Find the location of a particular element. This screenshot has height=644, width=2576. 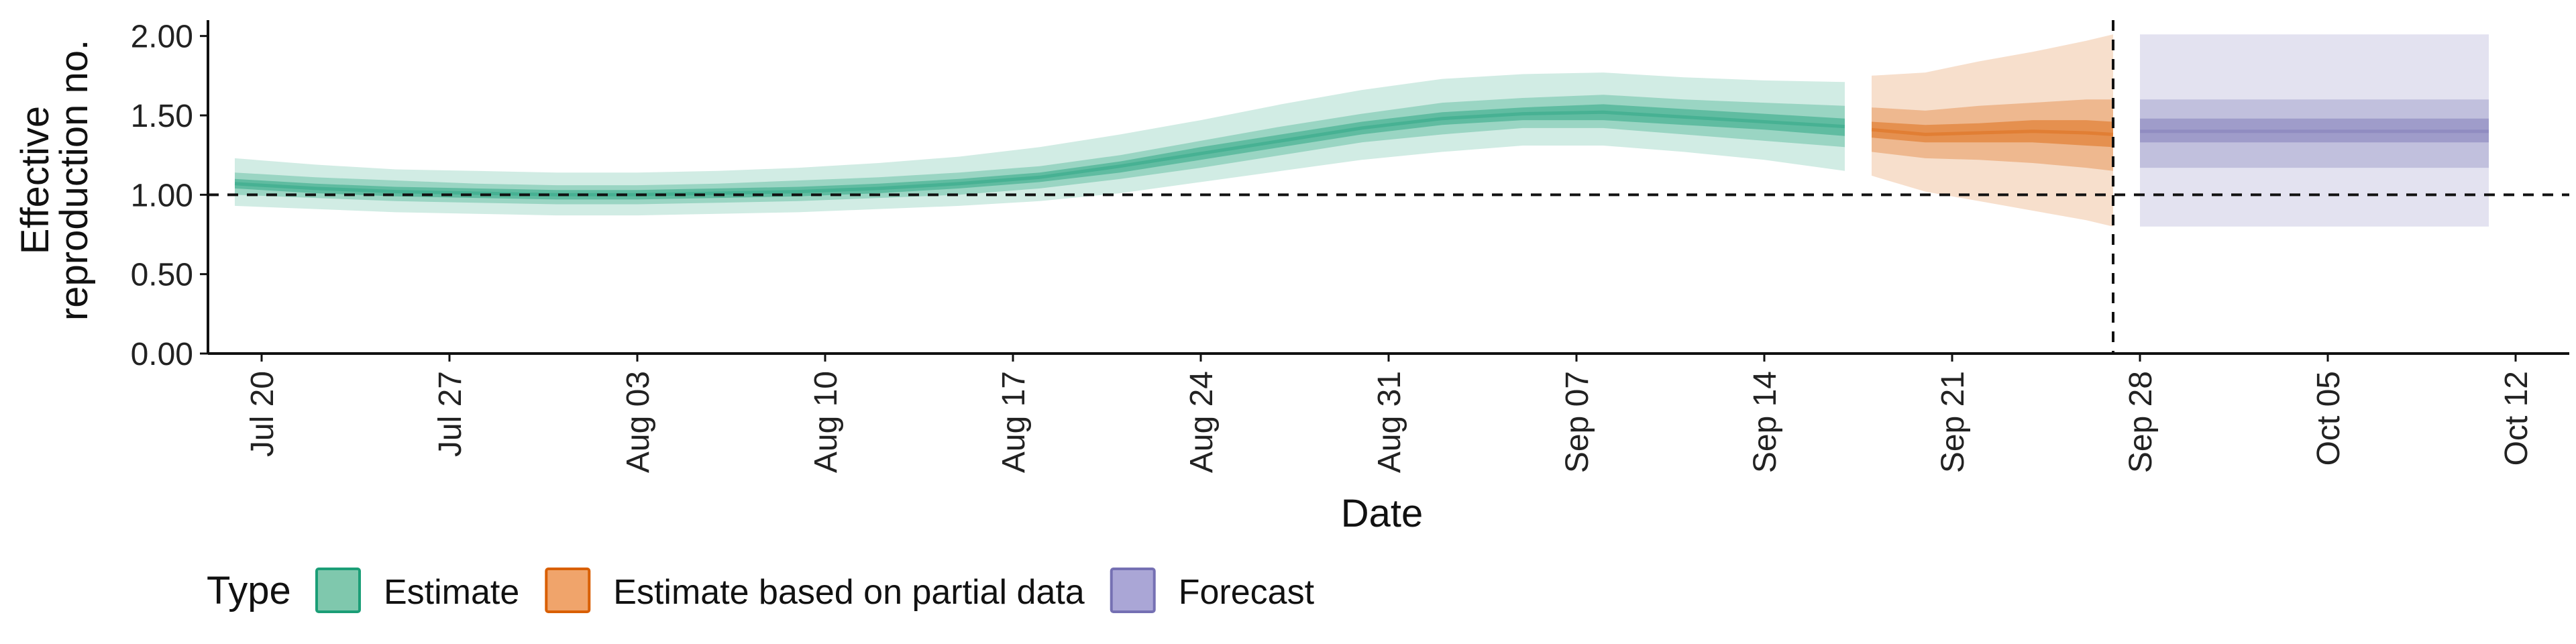

legend-item-forecast: Forecast is located at coordinates (1212, 590).